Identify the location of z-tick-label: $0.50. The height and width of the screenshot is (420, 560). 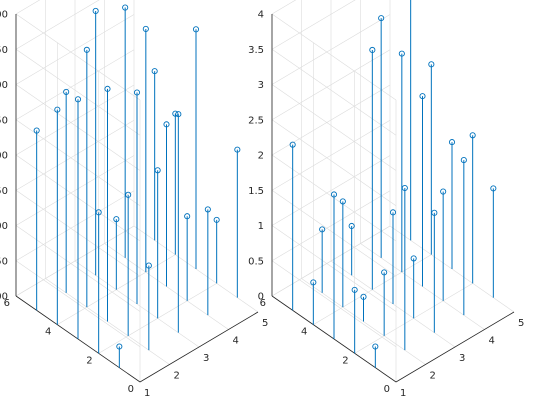
(4, 261).